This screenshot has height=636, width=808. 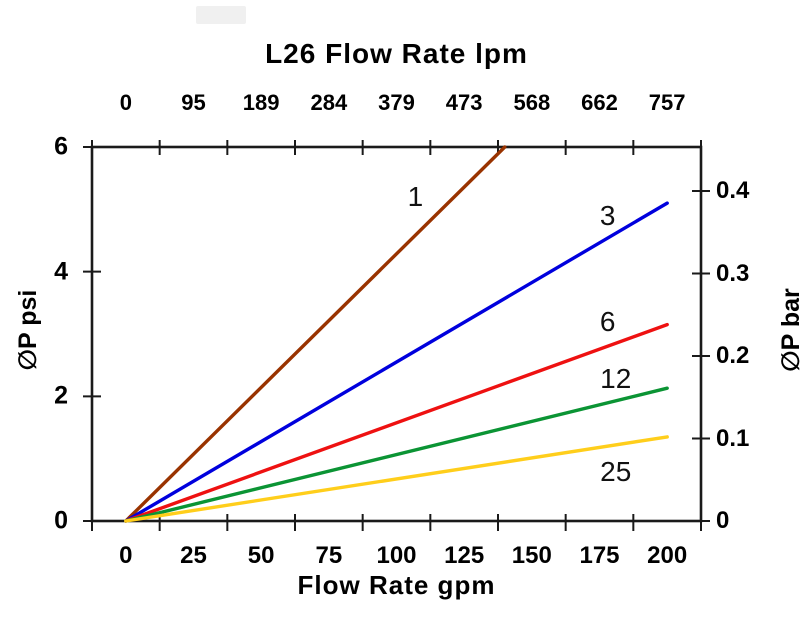 I want to click on right-axis-tick-label: 0.4, so click(x=733, y=190).